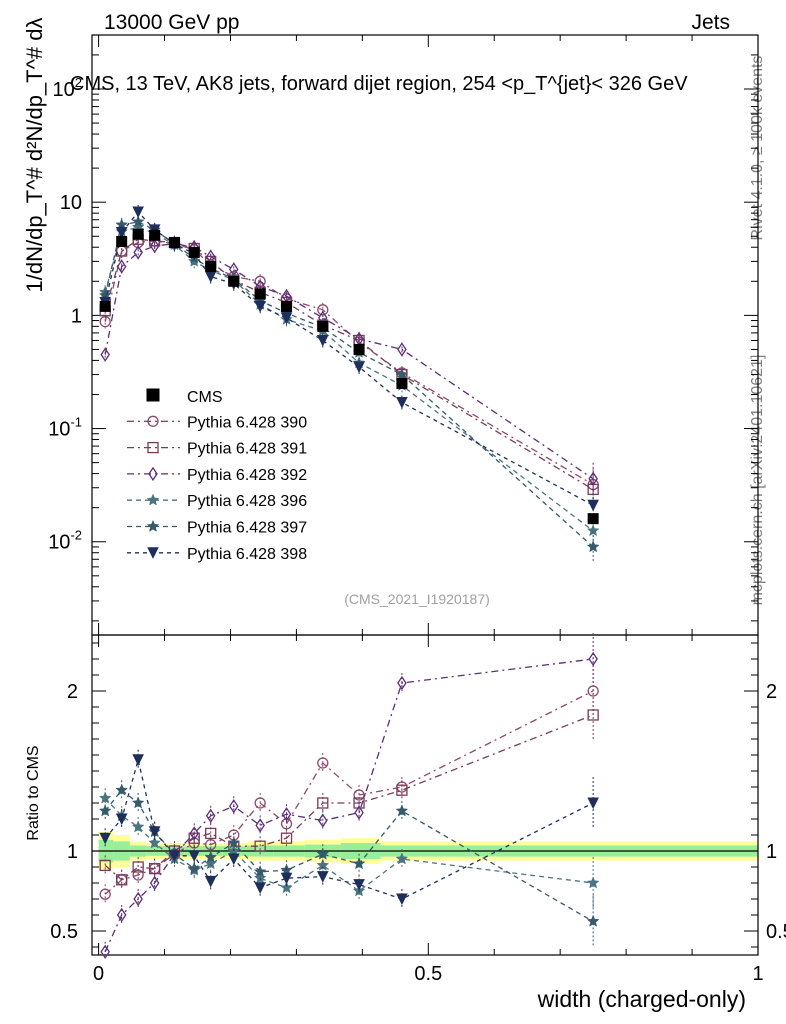  Describe the element at coordinates (71, 203) in the screenshot. I see `y-tick-label: 10` at that location.